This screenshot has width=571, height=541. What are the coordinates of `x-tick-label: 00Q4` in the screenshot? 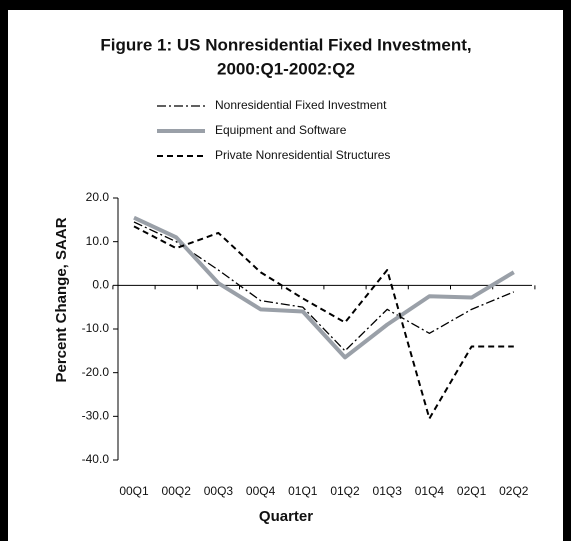 It's located at (261, 491).